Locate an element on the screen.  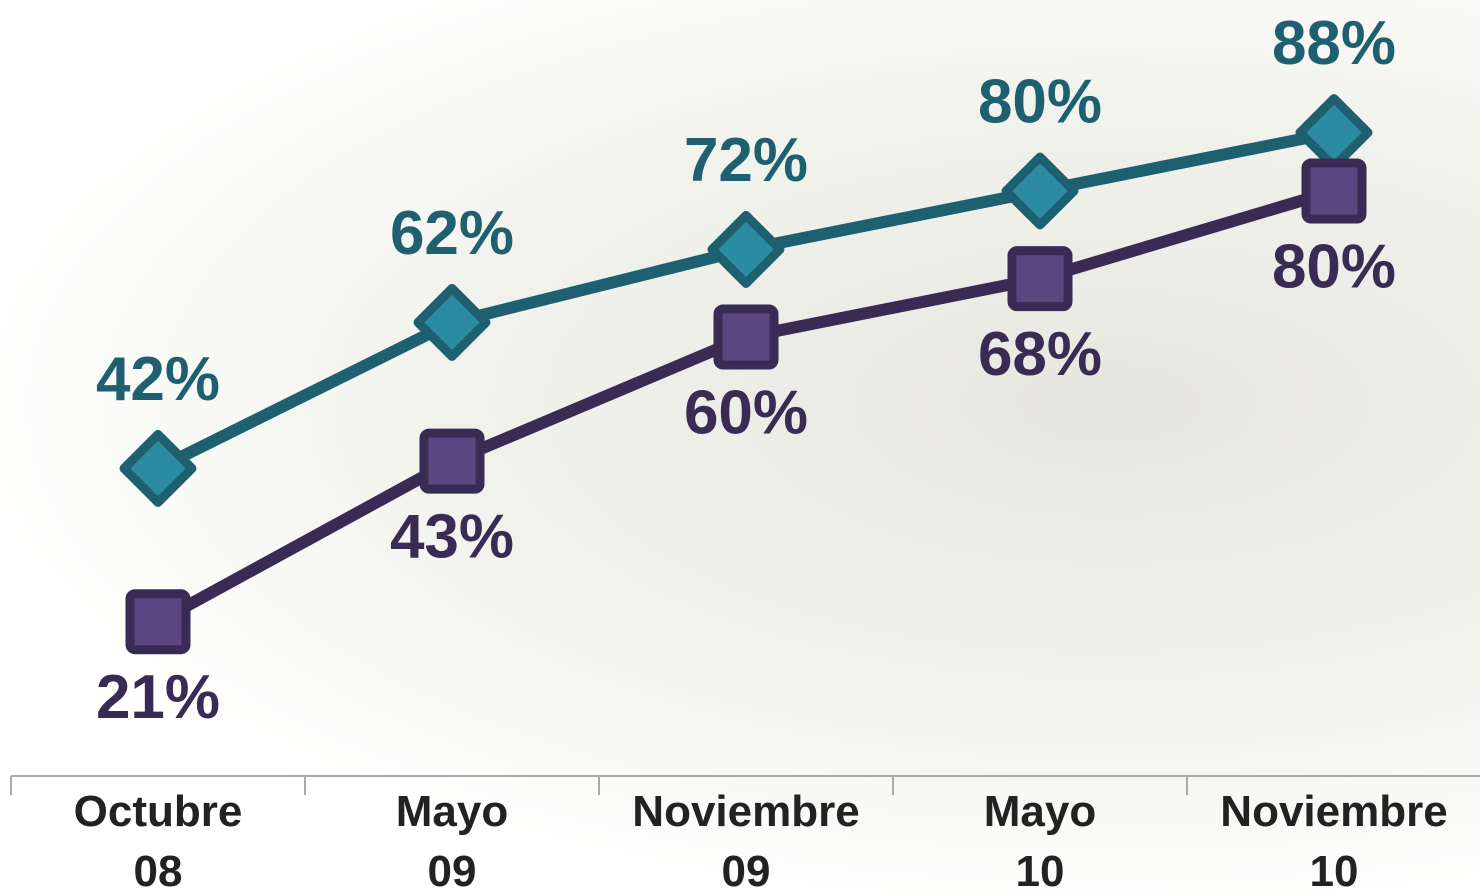
data-label: 68% is located at coordinates (1040, 354).